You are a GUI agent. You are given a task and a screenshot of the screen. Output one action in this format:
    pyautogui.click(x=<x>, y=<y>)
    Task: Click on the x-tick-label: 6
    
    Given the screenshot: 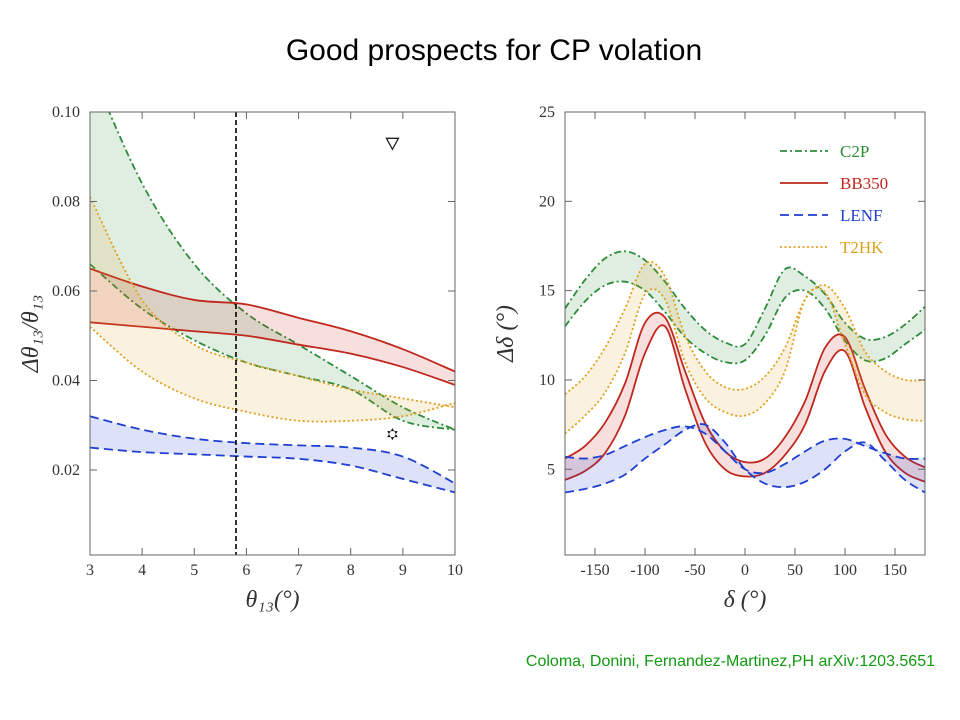 What is the action you would take?
    pyautogui.click(x=246, y=570)
    